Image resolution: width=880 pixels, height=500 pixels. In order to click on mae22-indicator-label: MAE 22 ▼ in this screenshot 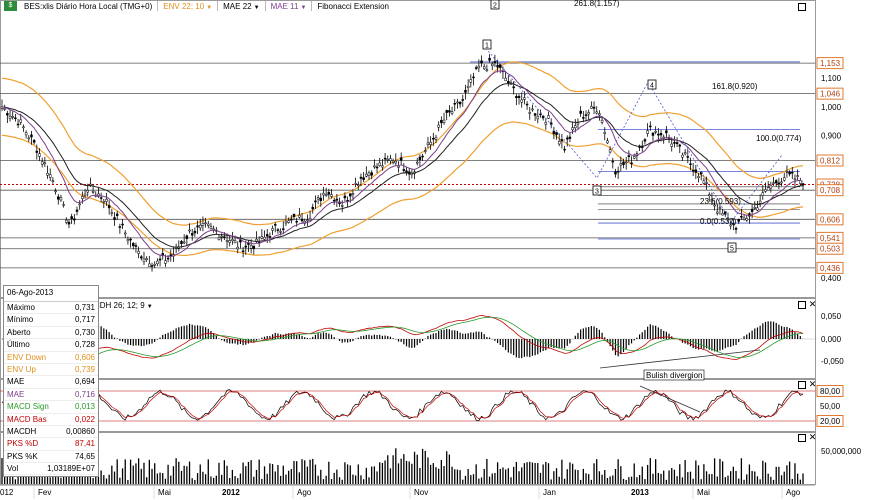, I will do `click(241, 6)`.